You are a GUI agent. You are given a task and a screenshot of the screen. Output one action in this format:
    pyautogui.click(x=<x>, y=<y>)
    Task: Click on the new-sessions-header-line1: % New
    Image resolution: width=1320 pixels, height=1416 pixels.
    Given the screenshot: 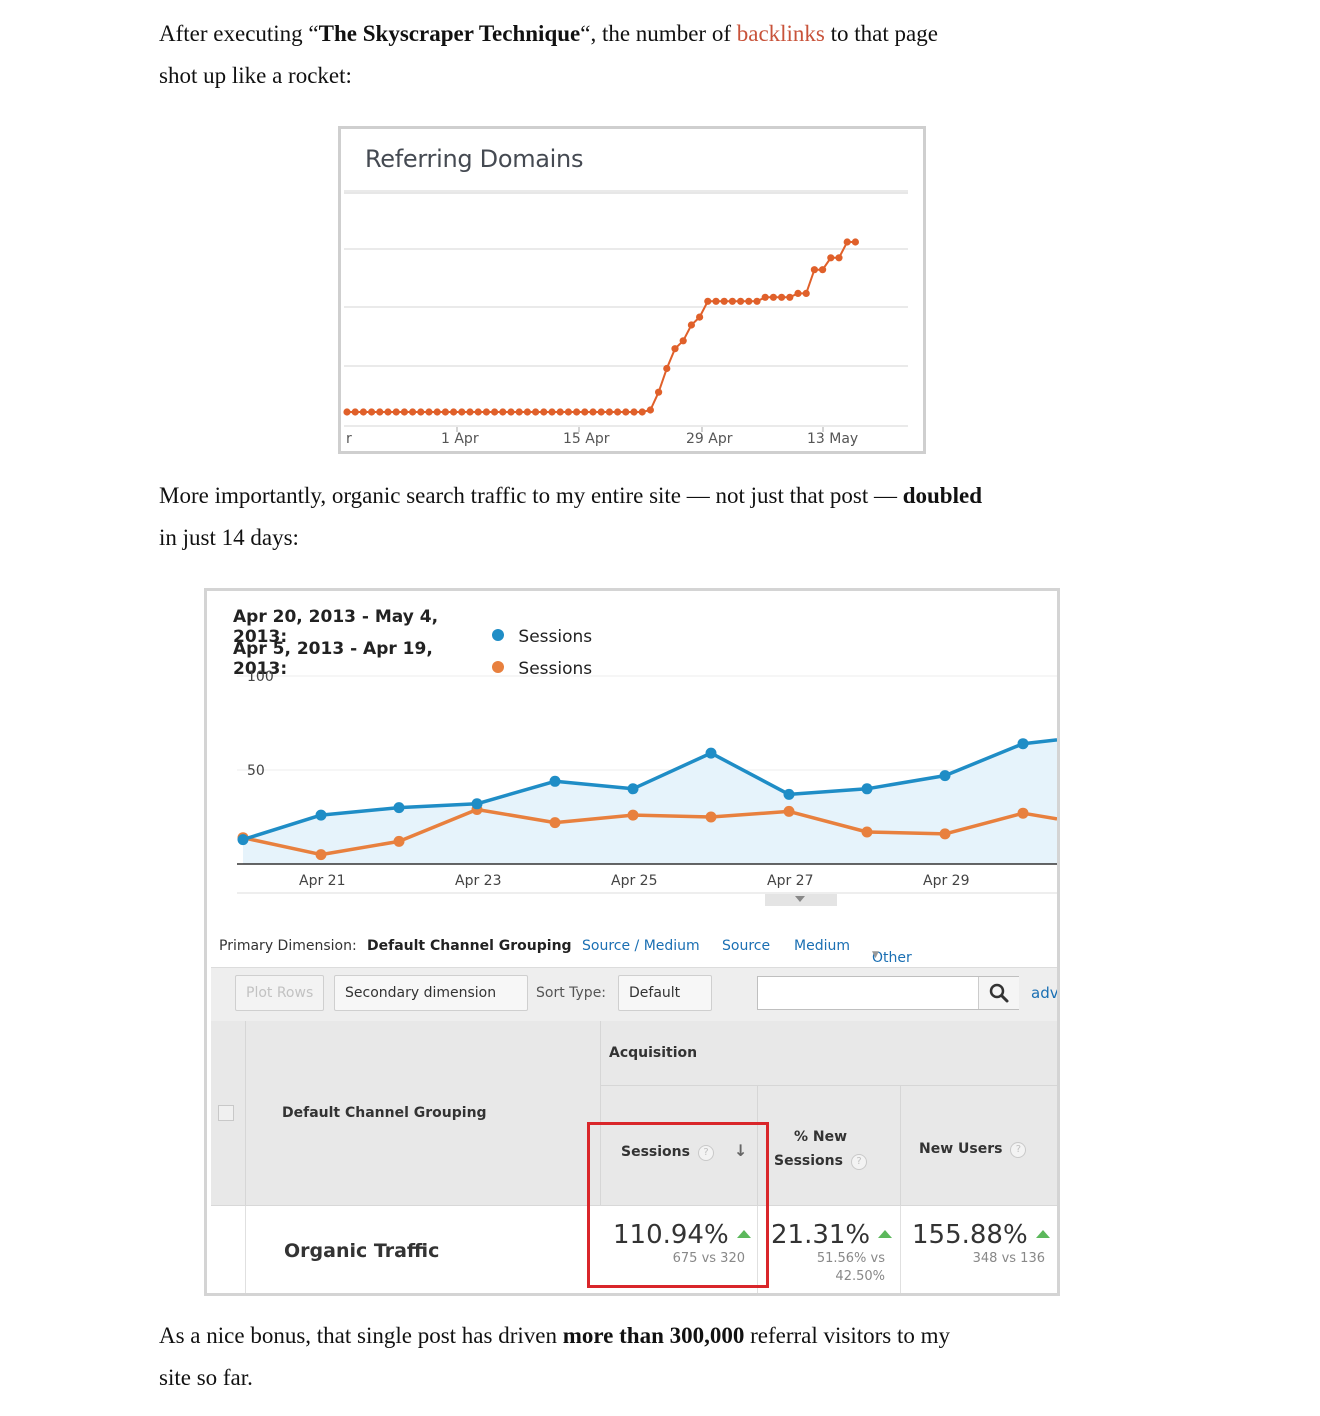 What is the action you would take?
    pyautogui.click(x=820, y=1137)
    